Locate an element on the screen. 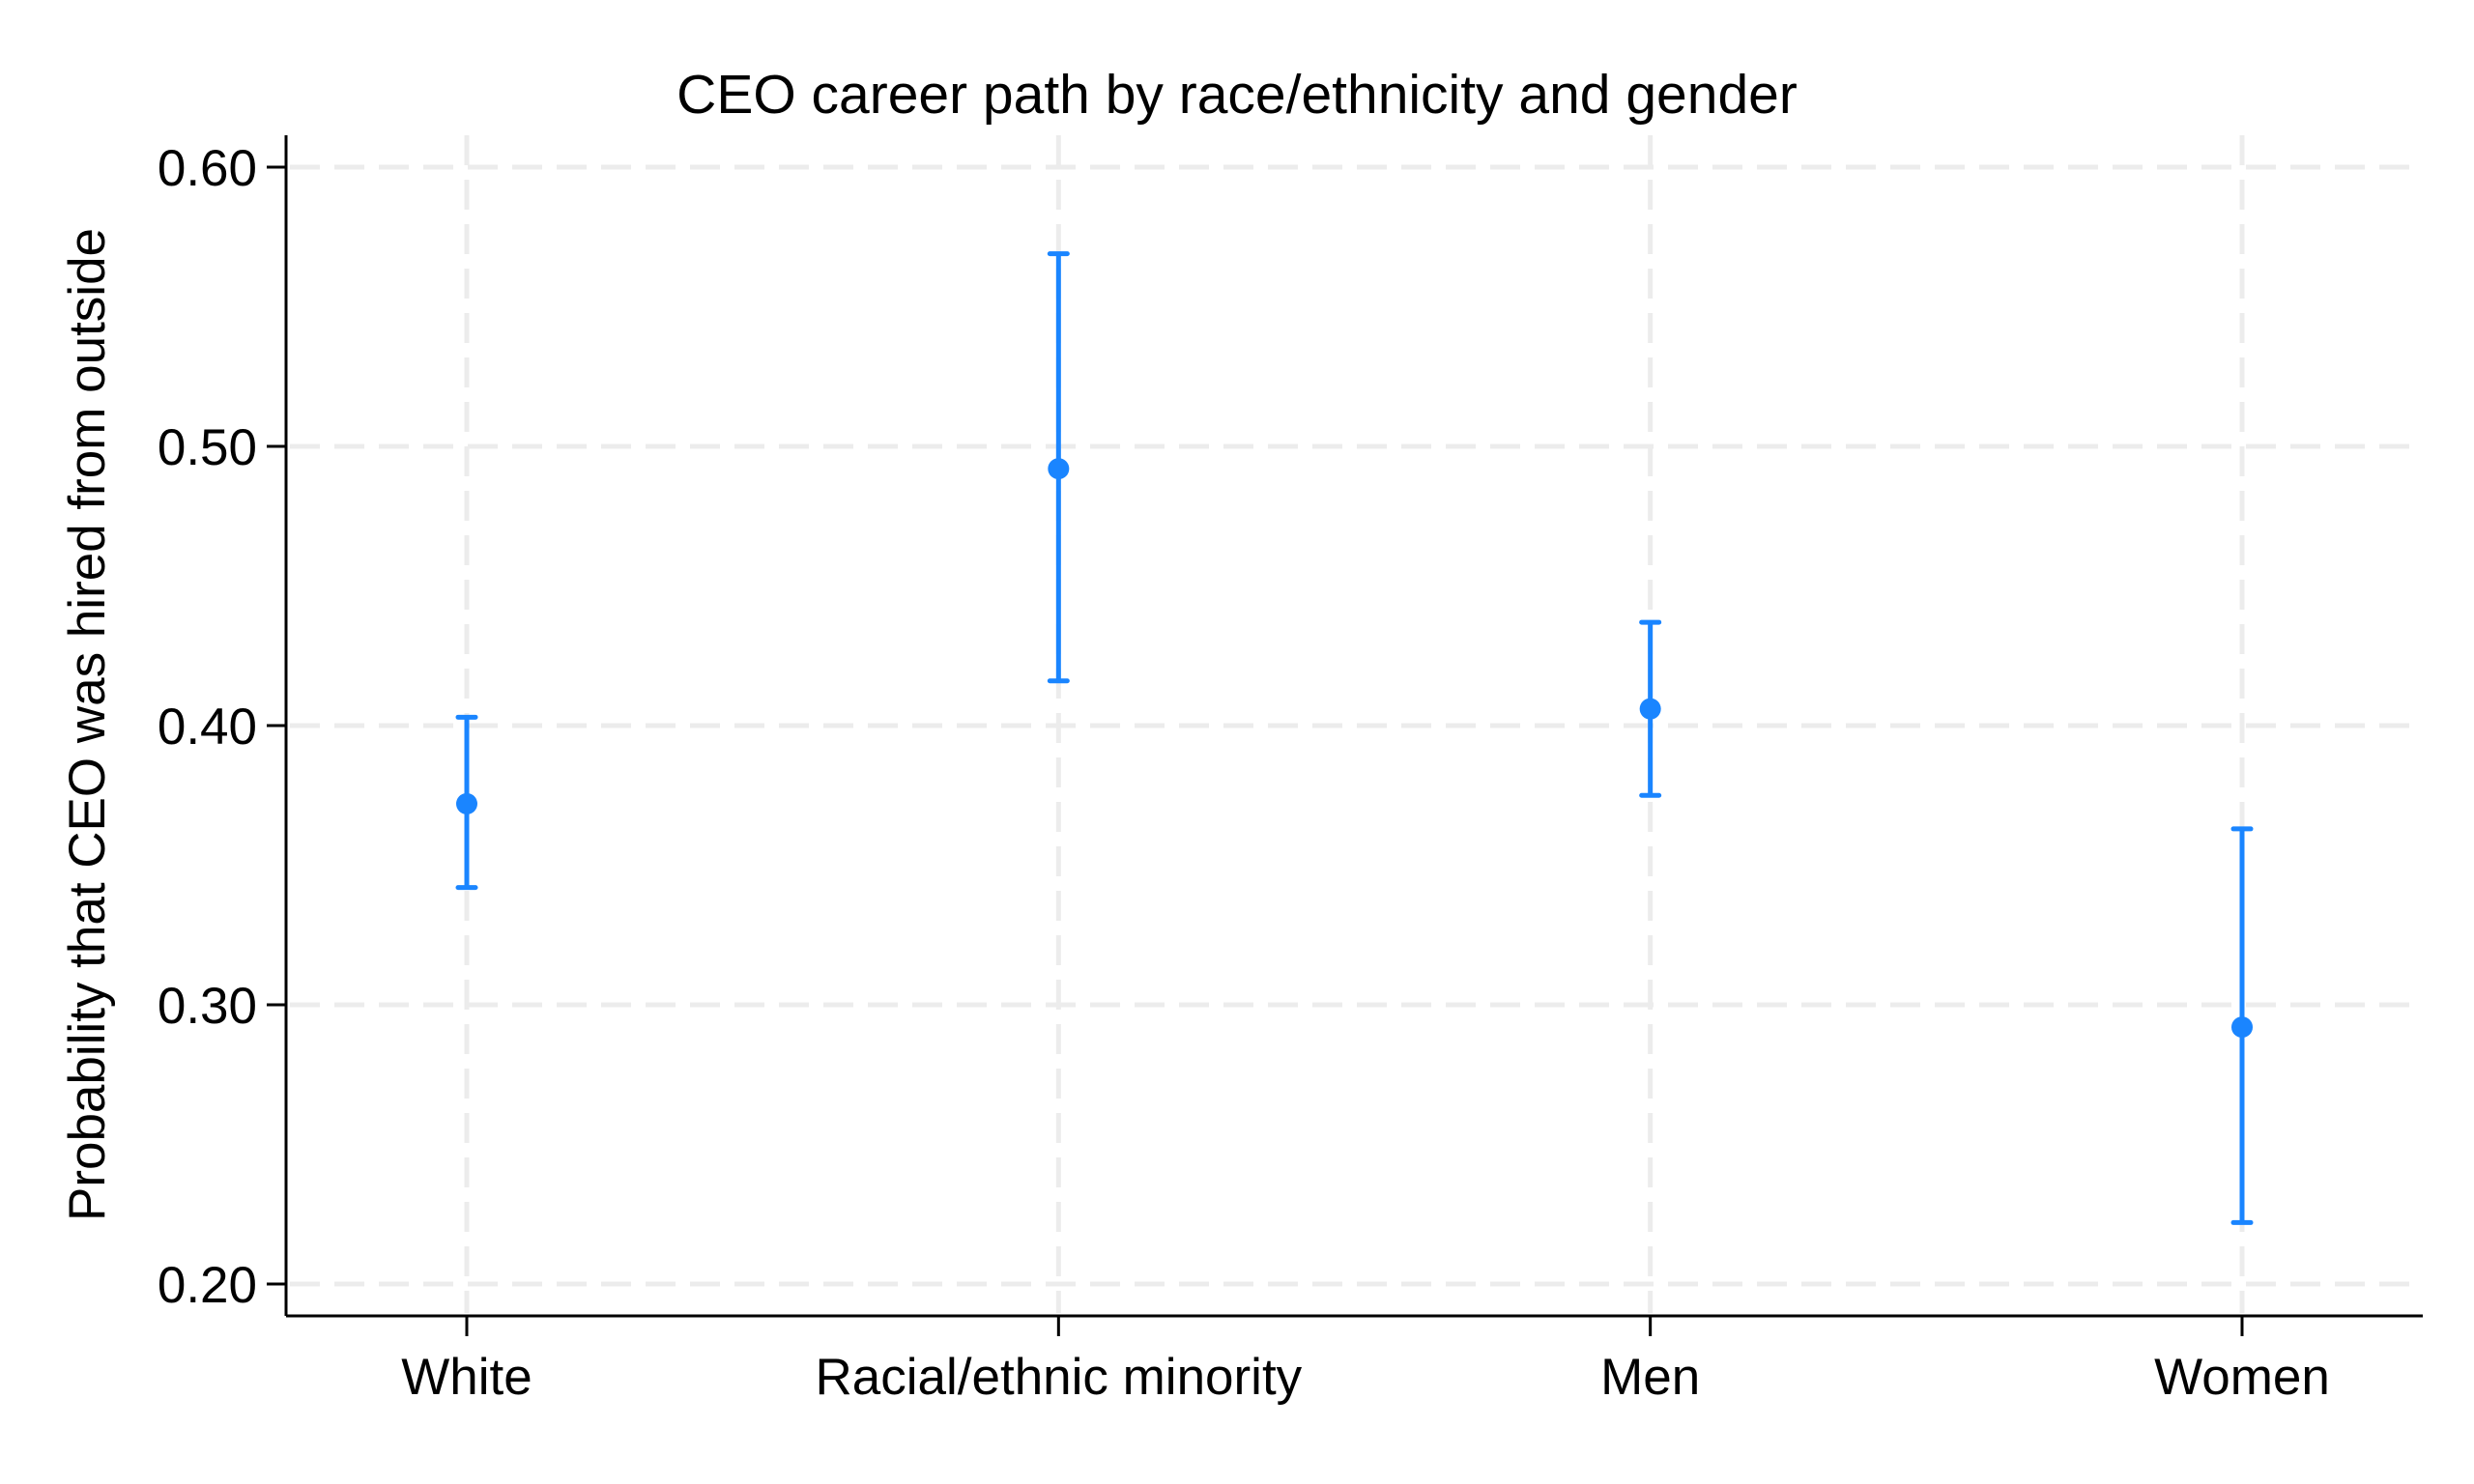 This screenshot has width=2474, height=1484. x-tick-label: White is located at coordinates (467, 1377).